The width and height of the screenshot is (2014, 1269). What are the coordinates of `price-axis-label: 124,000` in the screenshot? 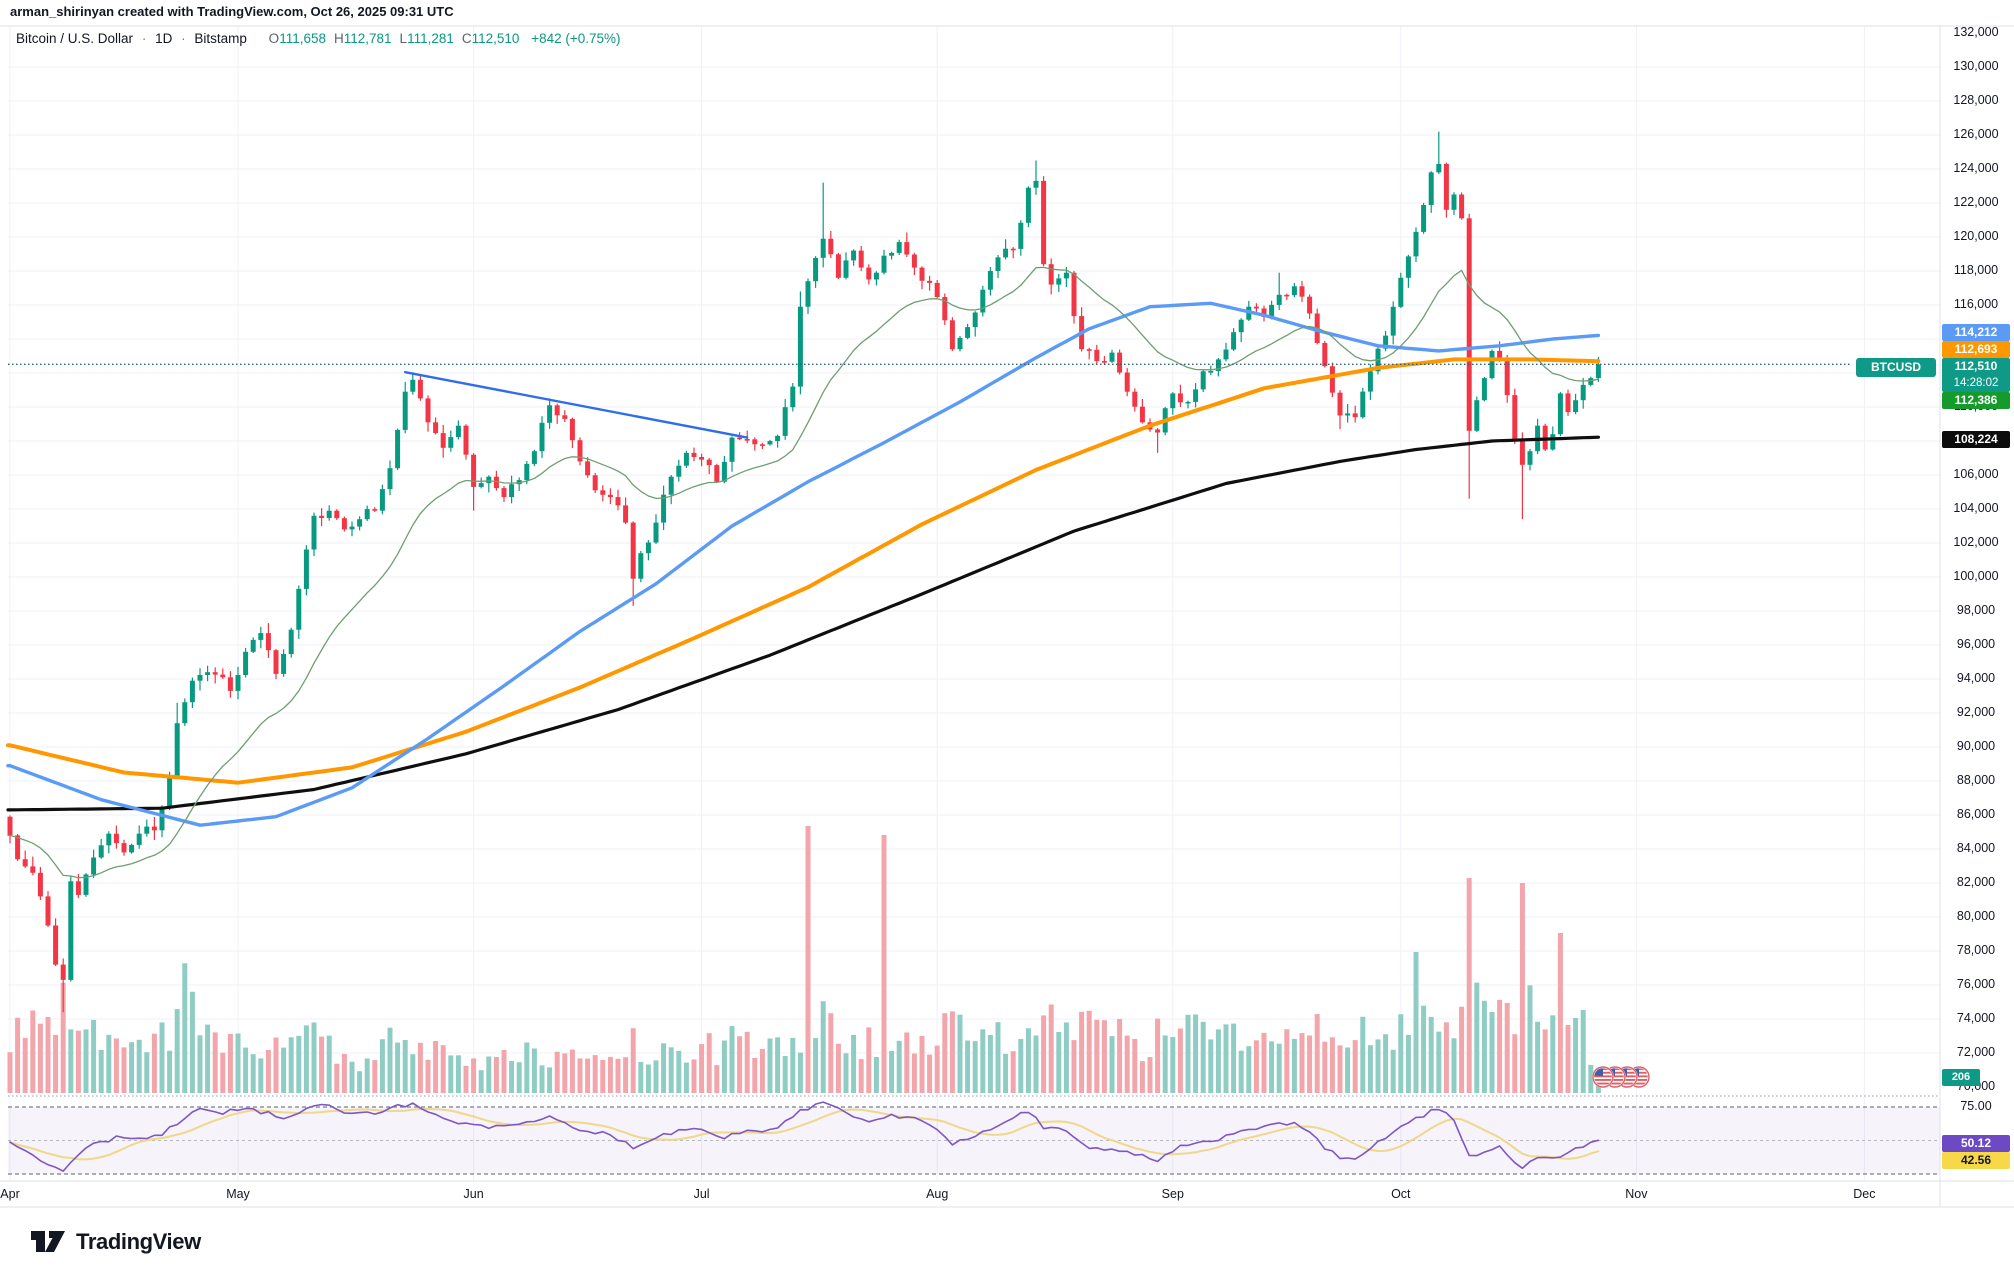 It's located at (1976, 168).